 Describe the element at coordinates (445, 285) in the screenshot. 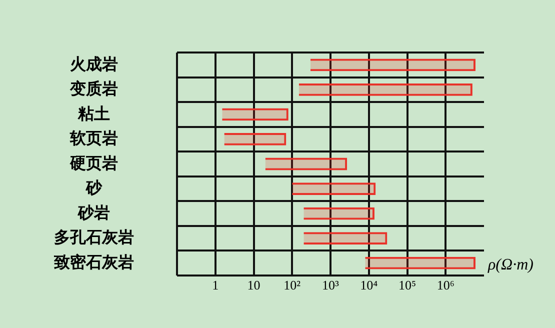

I see `x-tick-label: 10⁶` at that location.